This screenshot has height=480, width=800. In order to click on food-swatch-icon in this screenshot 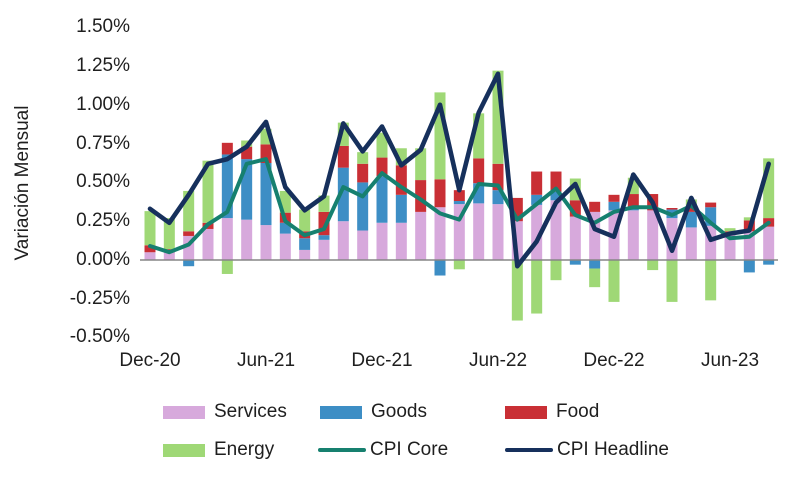, I will do `click(526, 412)`.